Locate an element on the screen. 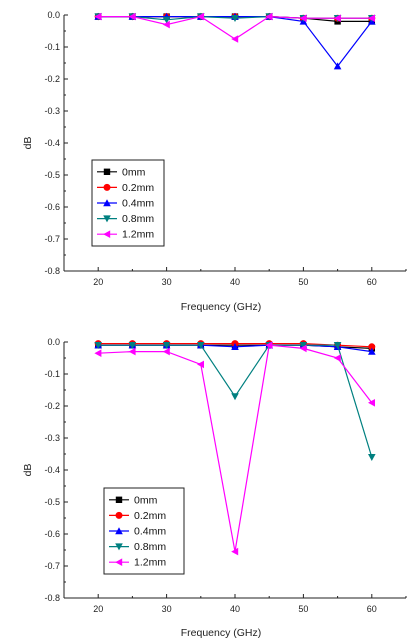 The width and height of the screenshot is (416, 644). series-line-0.8mm is located at coordinates (235, 401).